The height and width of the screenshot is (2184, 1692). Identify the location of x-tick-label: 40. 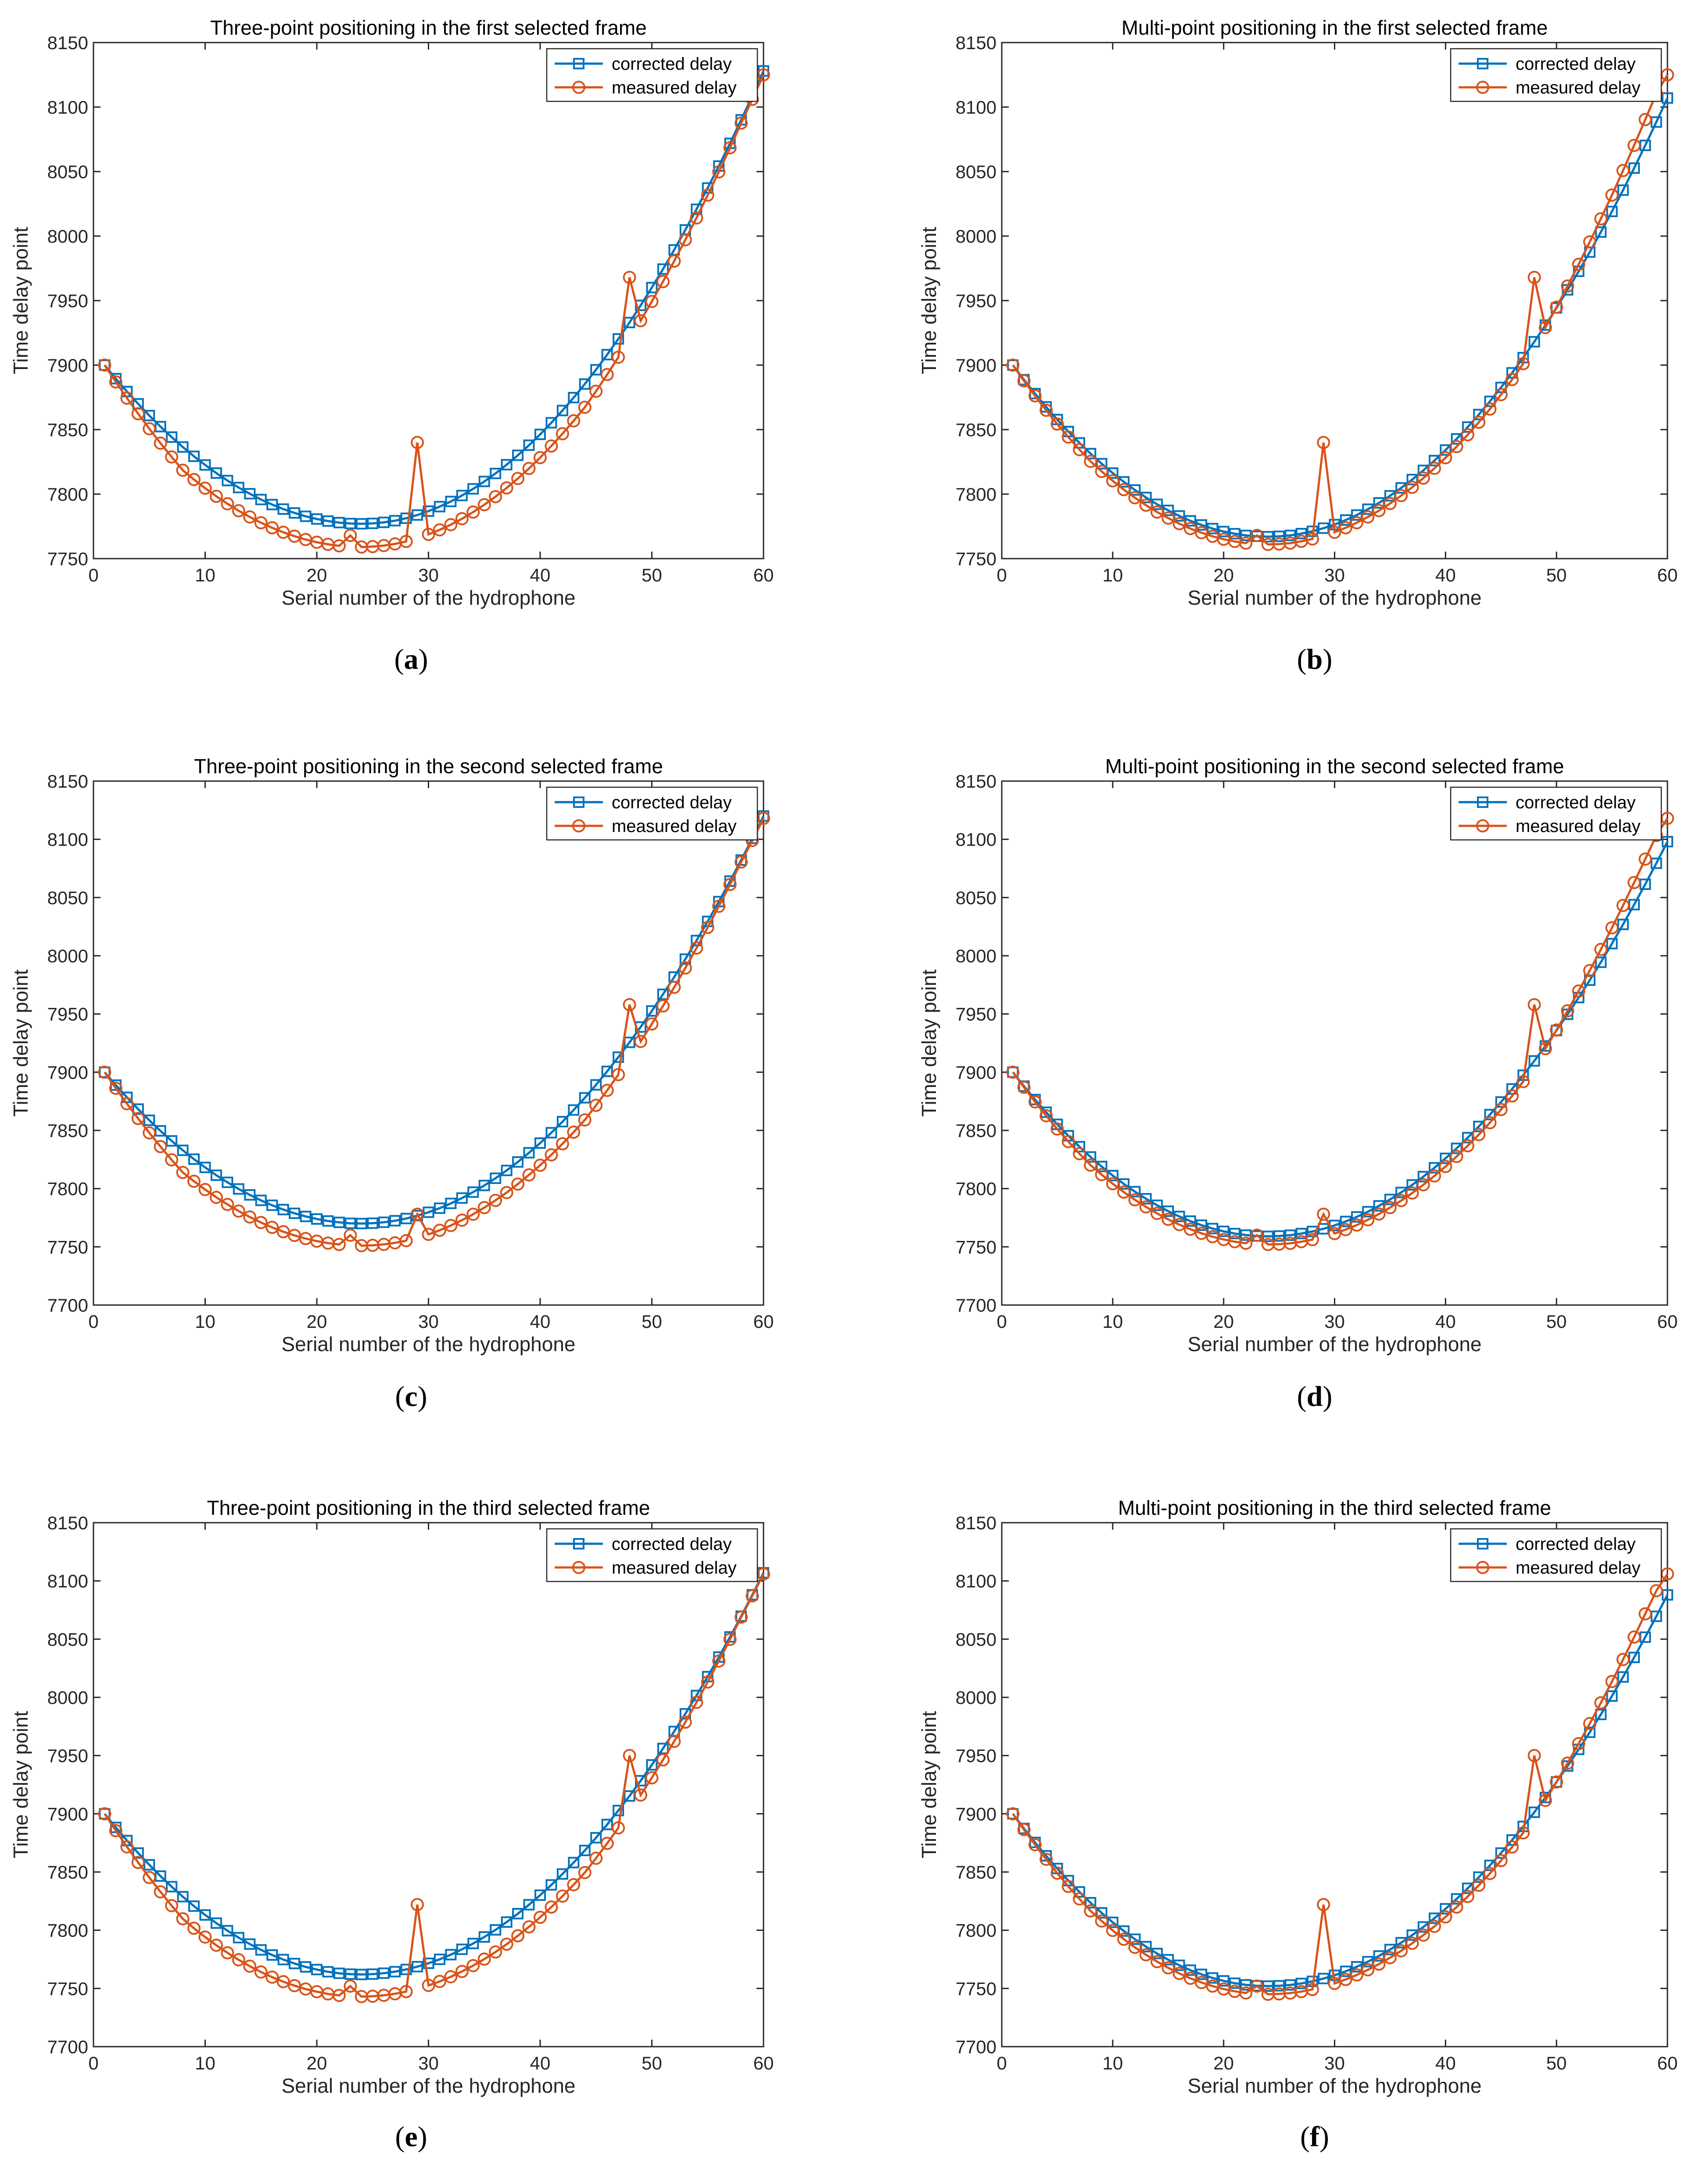
(1445, 2063).